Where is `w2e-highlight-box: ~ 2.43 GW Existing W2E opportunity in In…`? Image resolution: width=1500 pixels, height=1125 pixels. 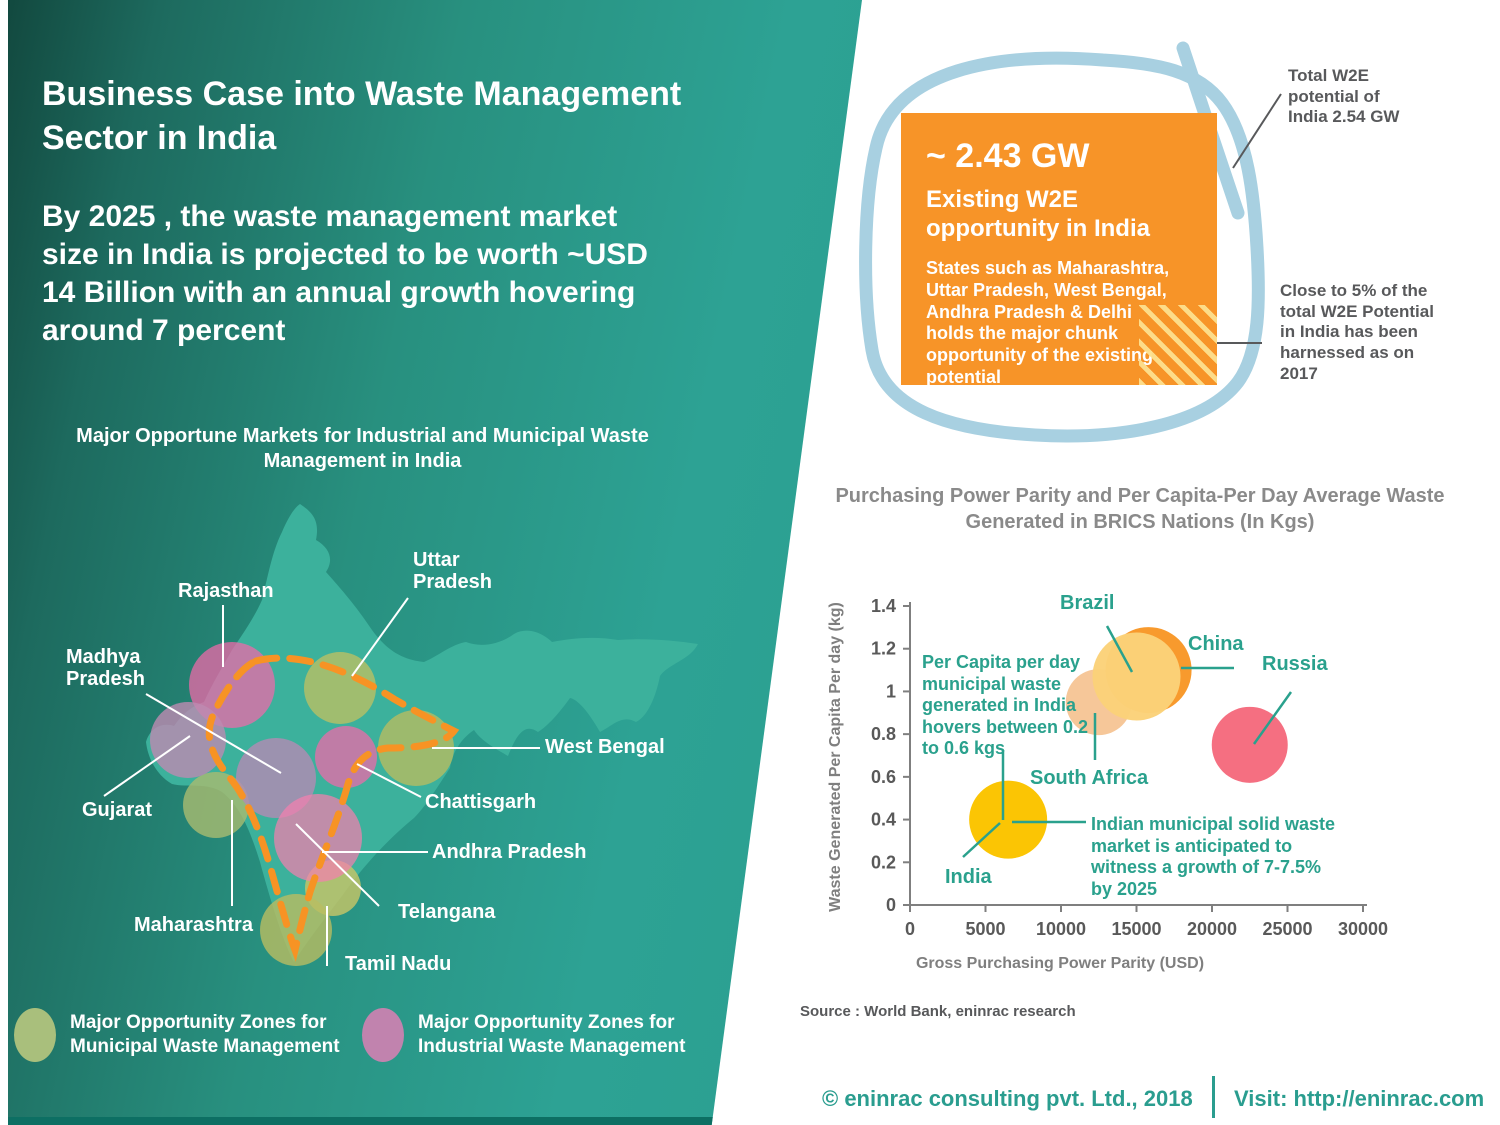
w2e-highlight-box: ~ 2.43 GW Existing W2E opportunity in In… is located at coordinates (1059, 250).